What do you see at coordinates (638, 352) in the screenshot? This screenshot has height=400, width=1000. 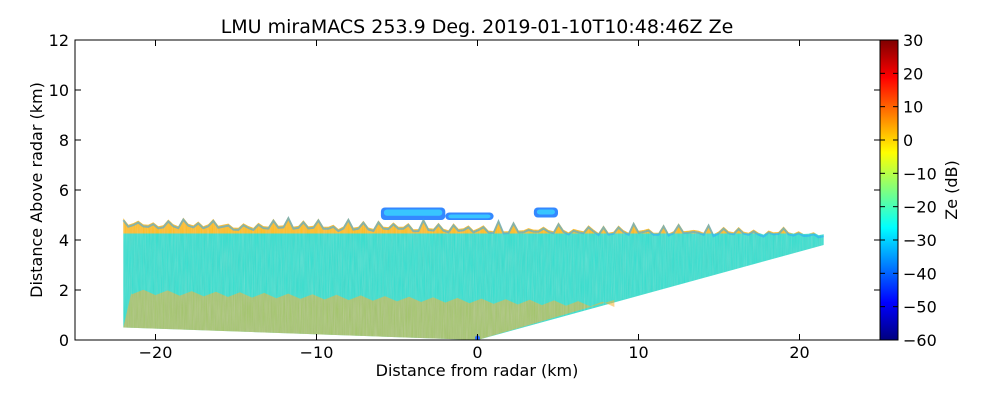 I see `x-tick-label: 10` at bounding box center [638, 352].